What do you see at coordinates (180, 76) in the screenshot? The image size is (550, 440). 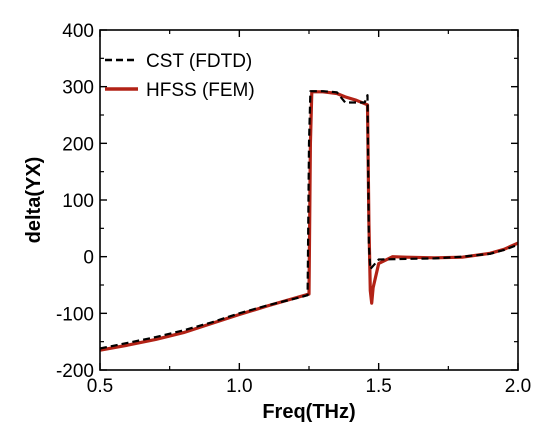 I see `legend: CST (FDTD) HFSS (FEM)` at bounding box center [180, 76].